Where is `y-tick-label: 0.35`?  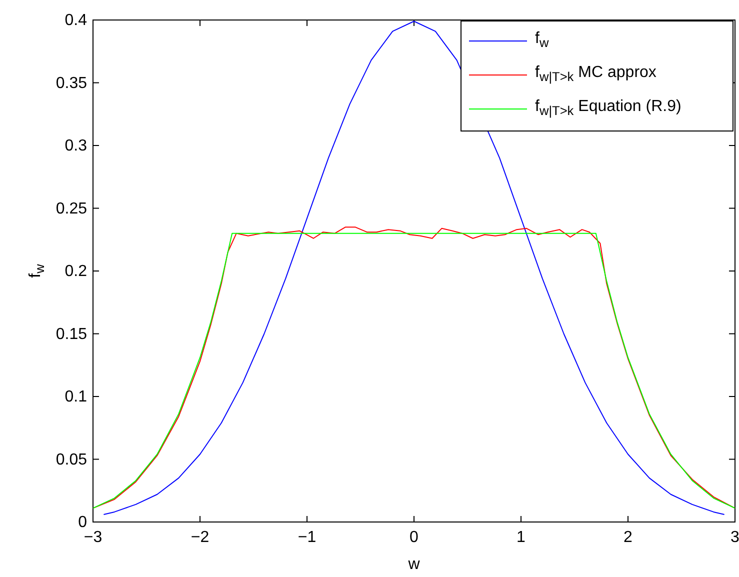
y-tick-label: 0.35 is located at coordinates (72, 83).